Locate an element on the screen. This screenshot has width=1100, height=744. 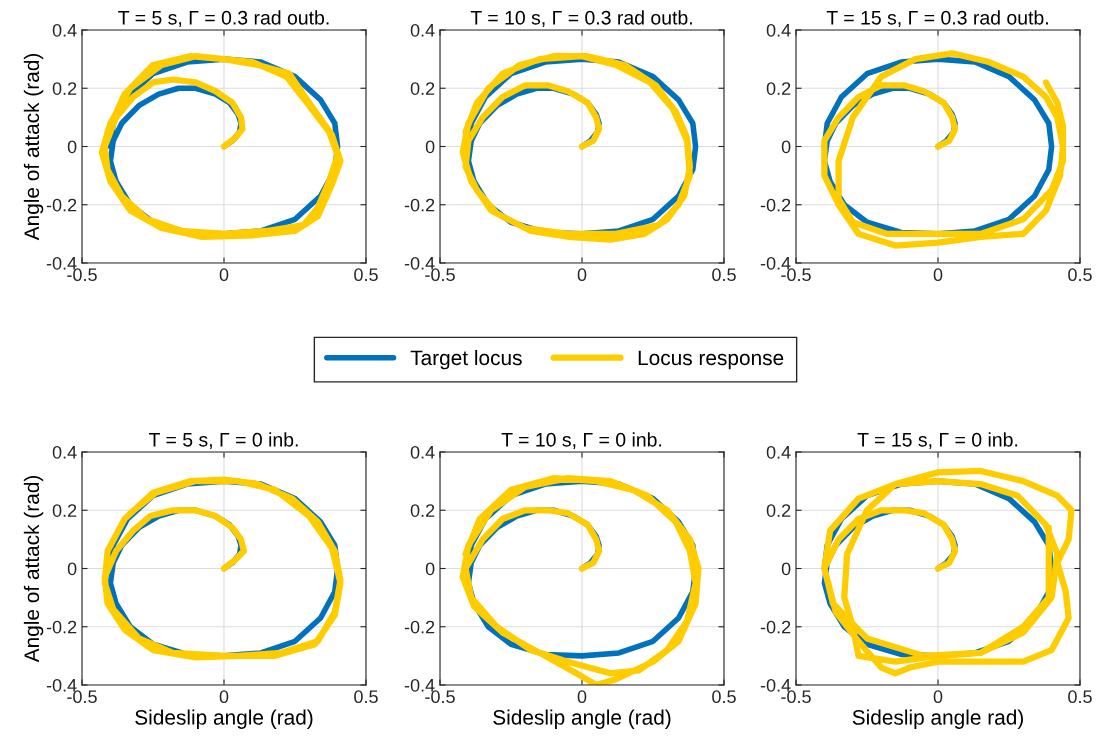
x-axis-title: Sideslip angle rad) is located at coordinates (937, 719).